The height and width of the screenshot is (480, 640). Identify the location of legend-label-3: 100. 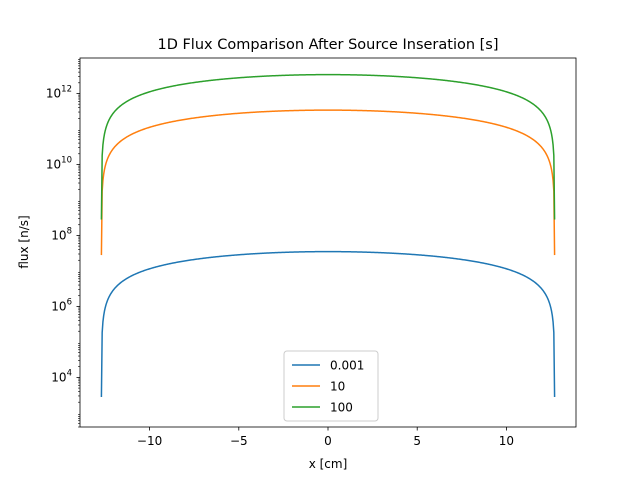
(341, 408).